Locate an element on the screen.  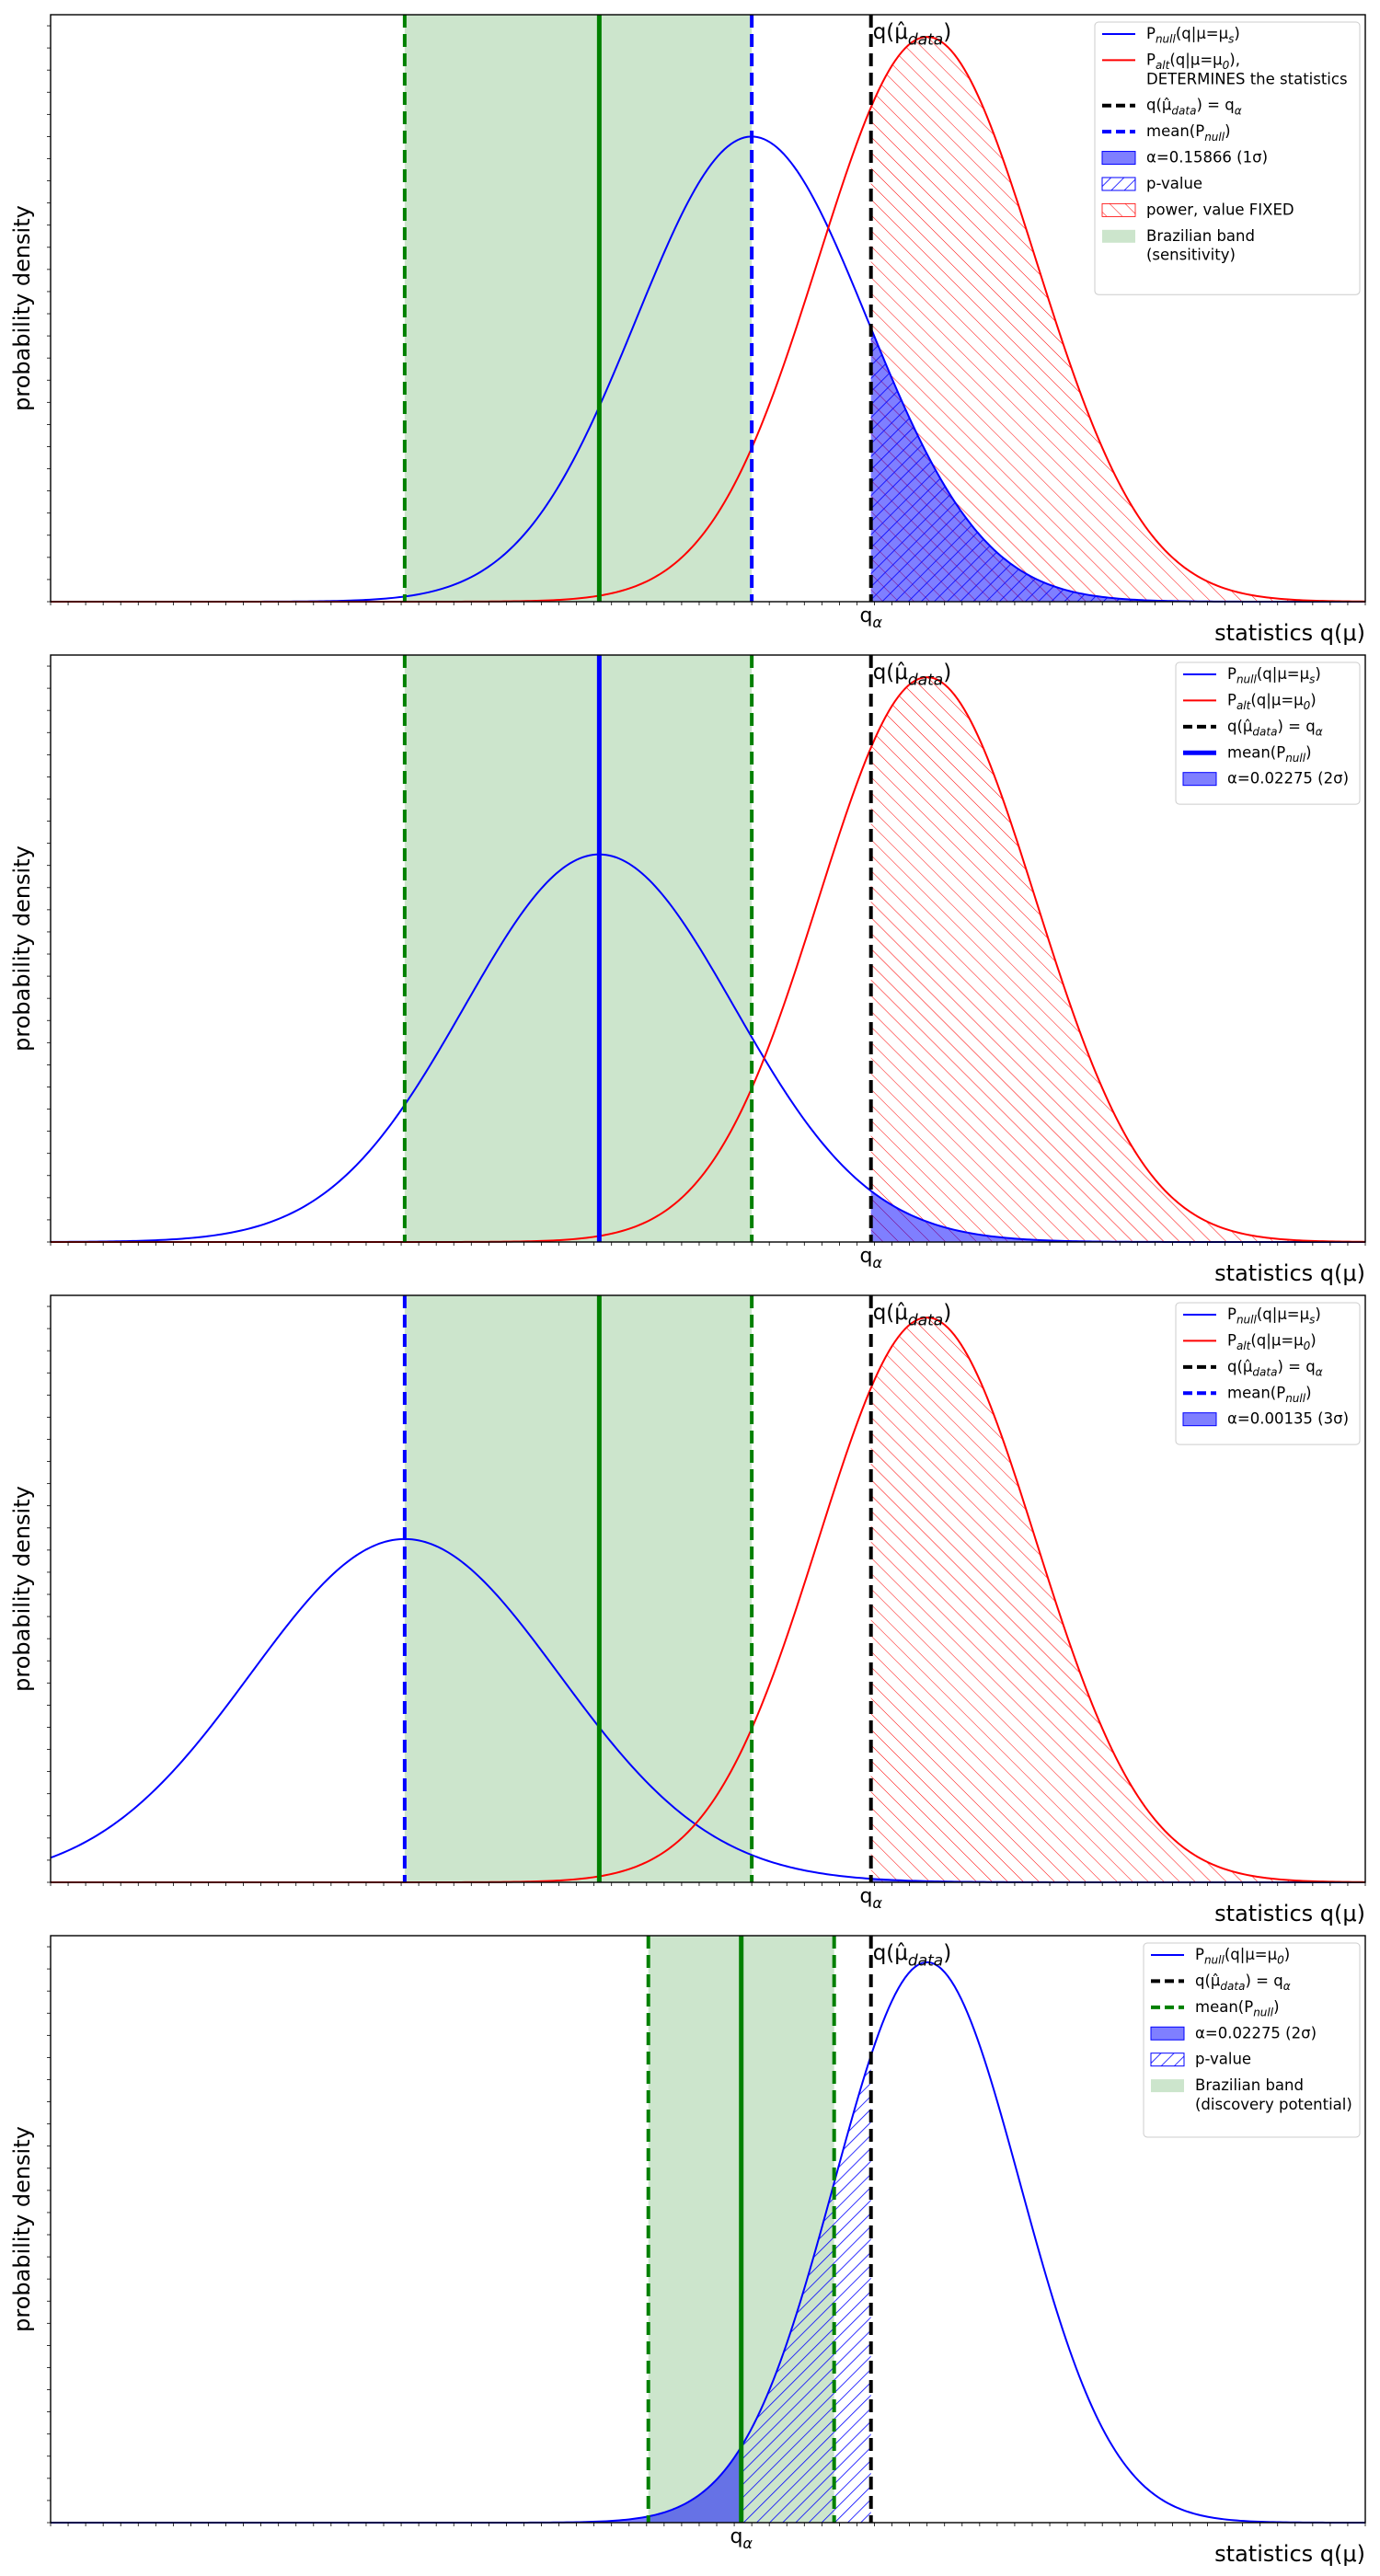
legend-label-6: Brazilian band is located at coordinates (1249, 2085).